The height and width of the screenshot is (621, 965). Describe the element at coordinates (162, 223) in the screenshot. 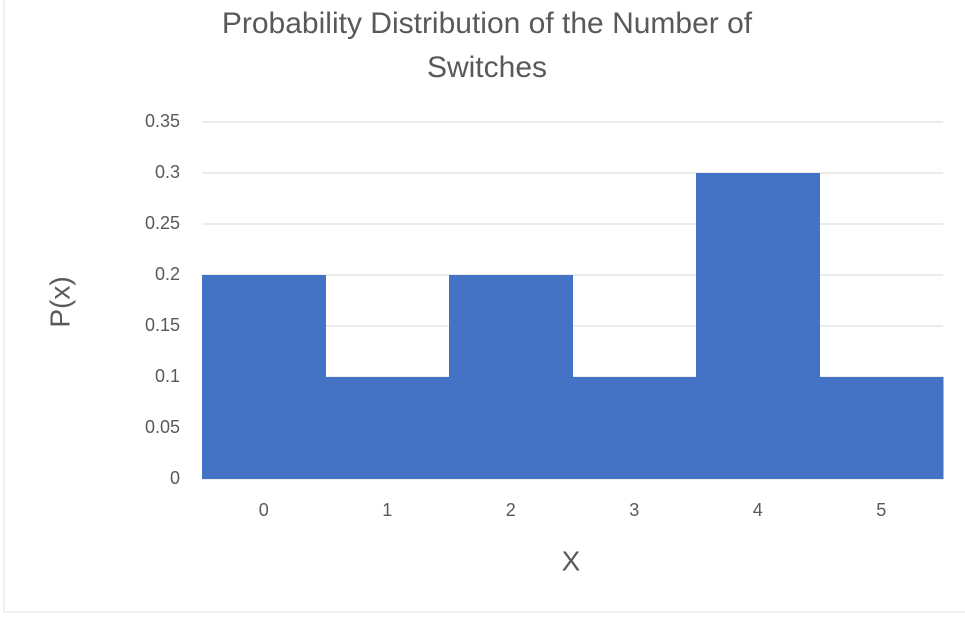

I see `y-tick-label: 0.25` at that location.